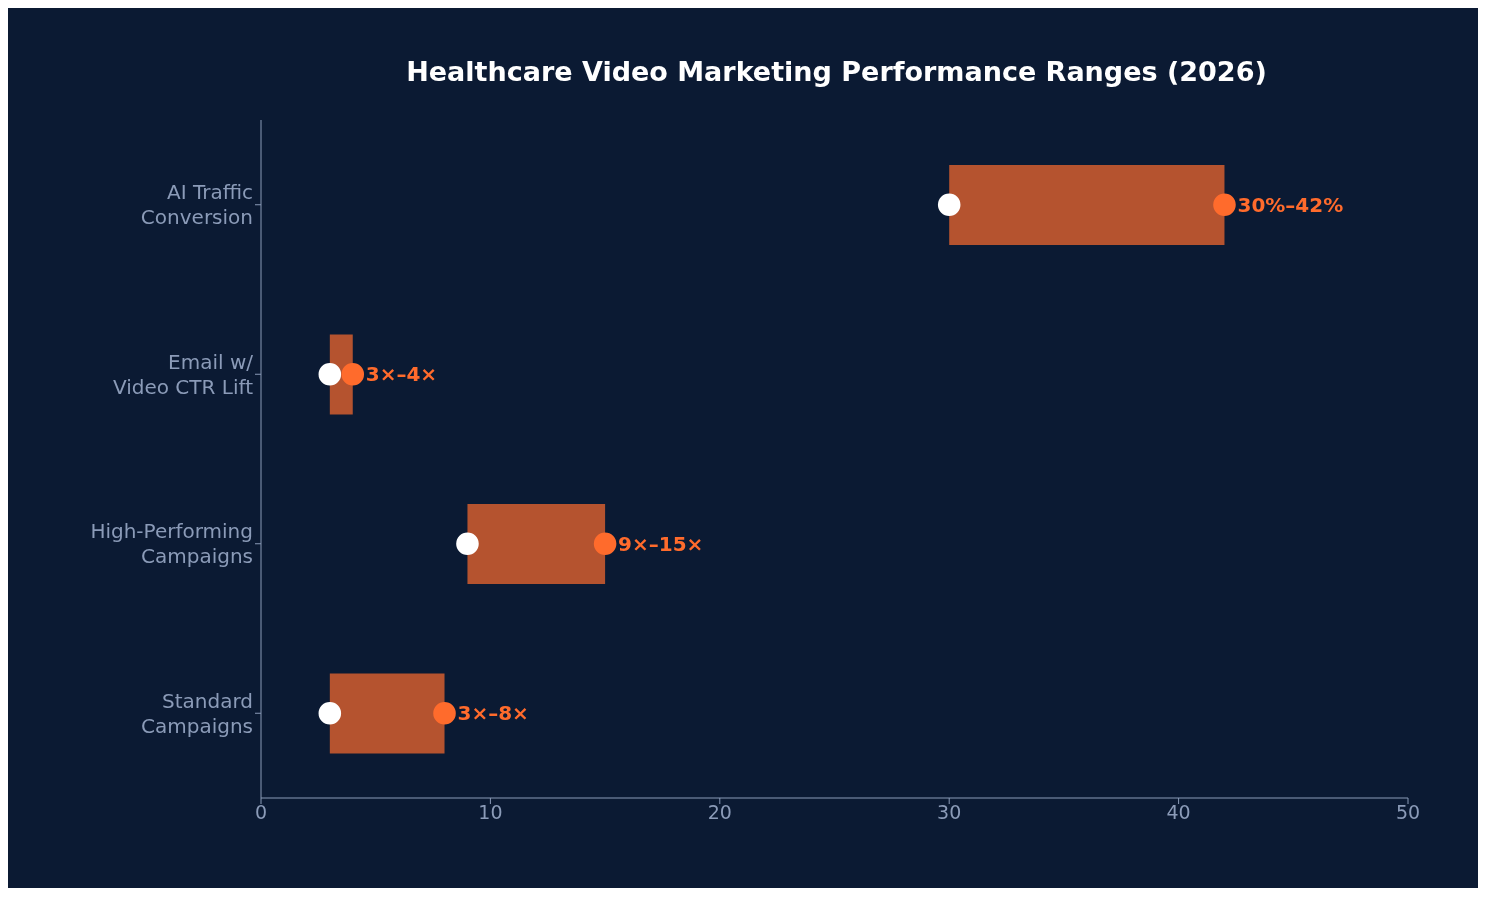 This screenshot has height=911, width=1496. I want to click on y-tick-label: Email w/ Video CTR Lift, so click(183, 374).